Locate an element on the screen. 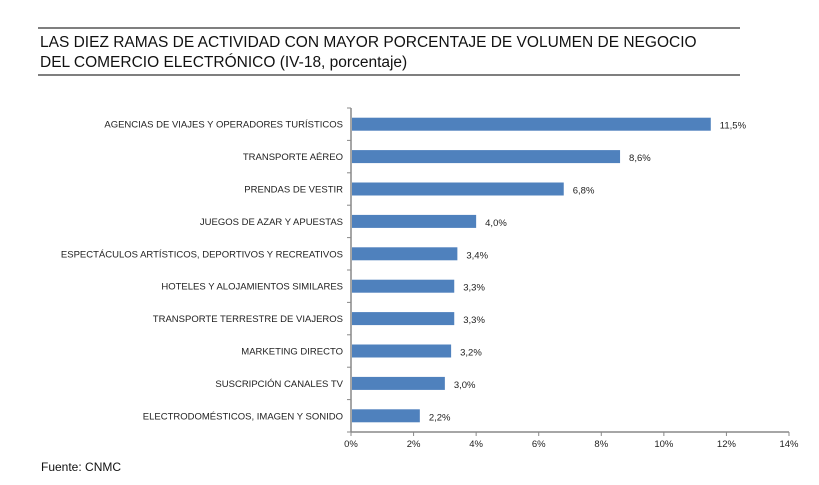 This screenshot has height=485, width=819. x-tick-label: 6% is located at coordinates (539, 444).